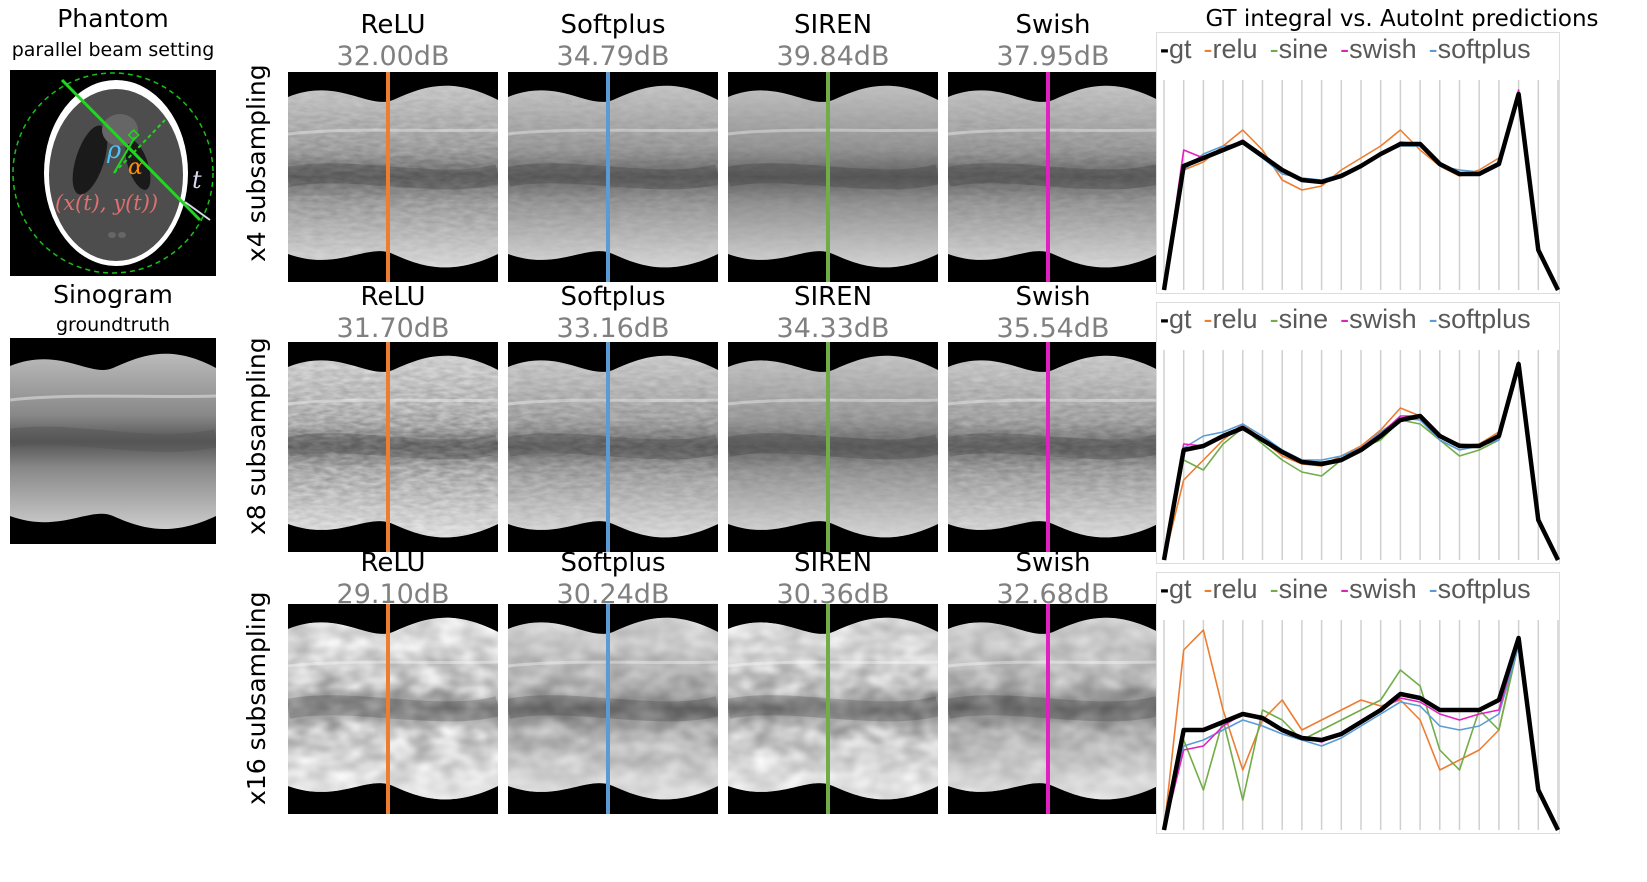  Describe the element at coordinates (256, 436) in the screenshot. I see `row-label-x8: x8 subsampling` at that location.